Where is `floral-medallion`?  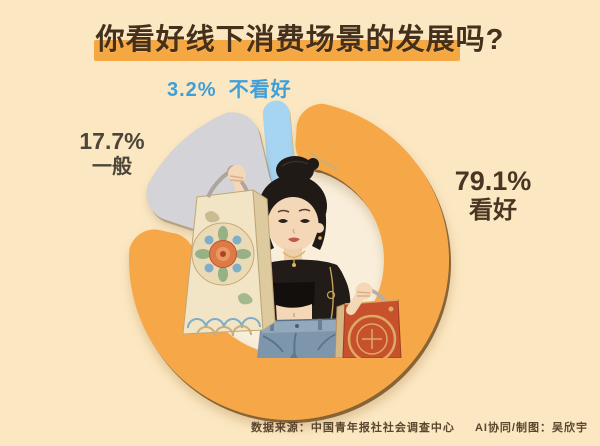
floral-medallion is located at coordinates (223, 254).